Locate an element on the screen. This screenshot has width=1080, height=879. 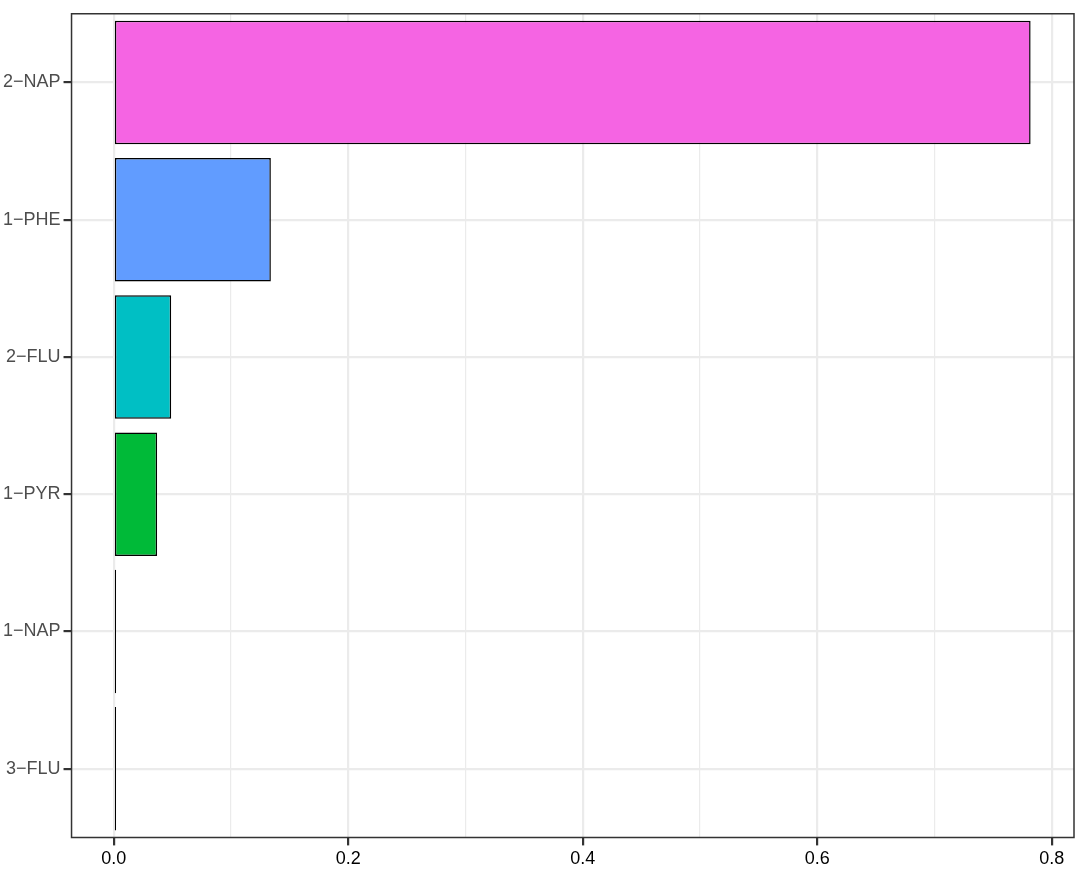
y-tick-label: 1−NAP is located at coordinates (31, 630).